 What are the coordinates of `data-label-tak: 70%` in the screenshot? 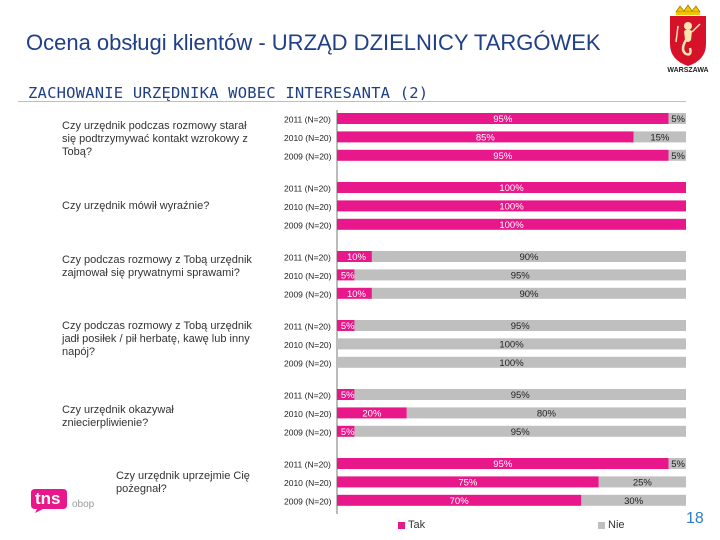 It's located at (460, 501).